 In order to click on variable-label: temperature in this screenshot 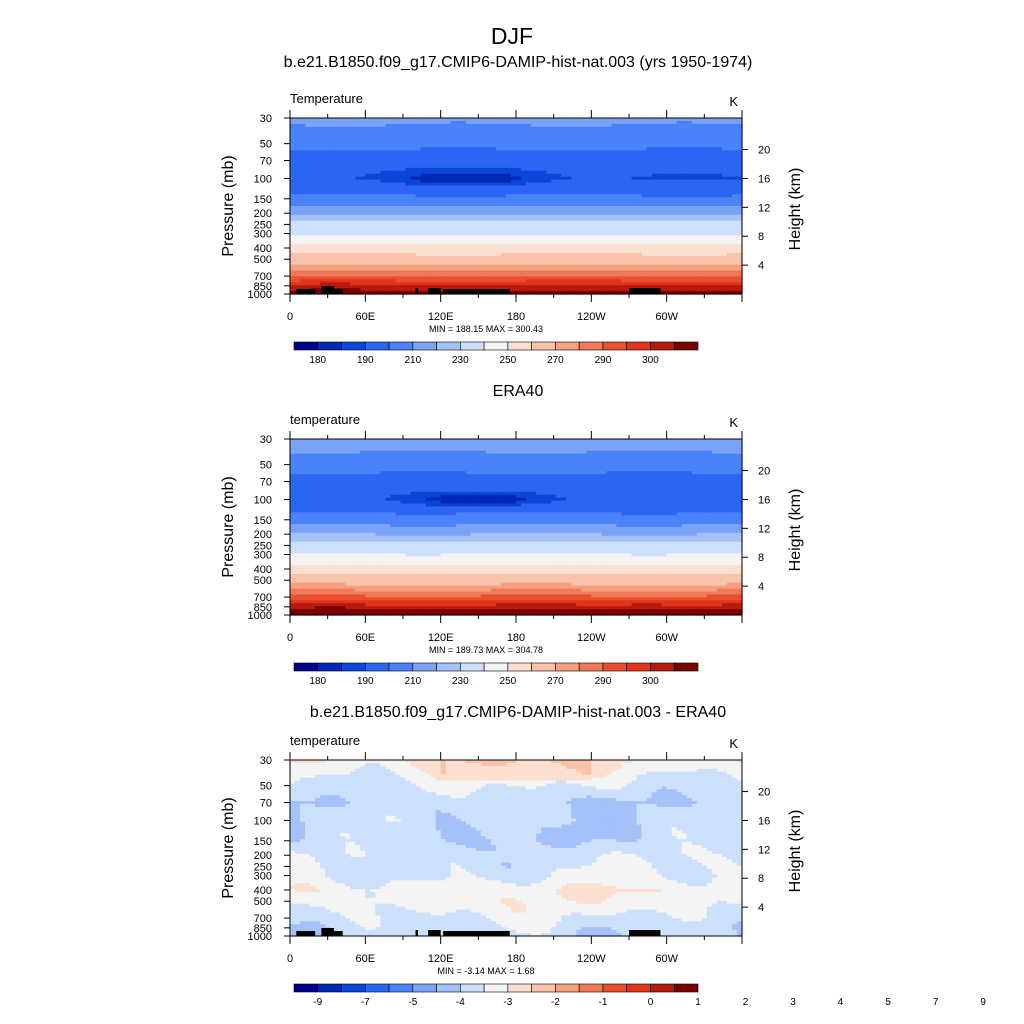, I will do `click(325, 419)`.